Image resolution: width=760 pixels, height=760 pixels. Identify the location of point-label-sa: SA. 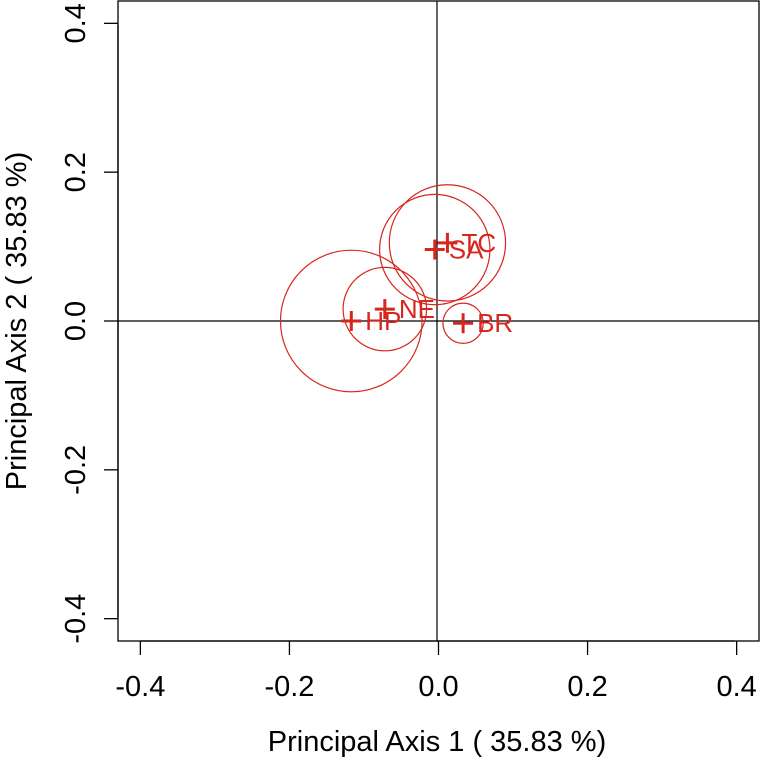
(466, 250).